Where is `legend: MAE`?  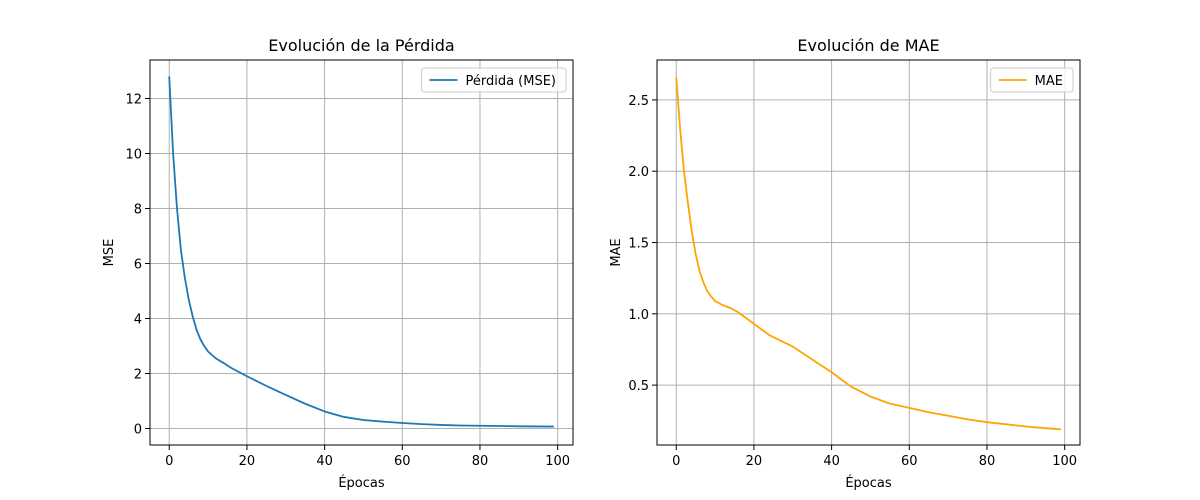 legend: MAE is located at coordinates (1032, 80).